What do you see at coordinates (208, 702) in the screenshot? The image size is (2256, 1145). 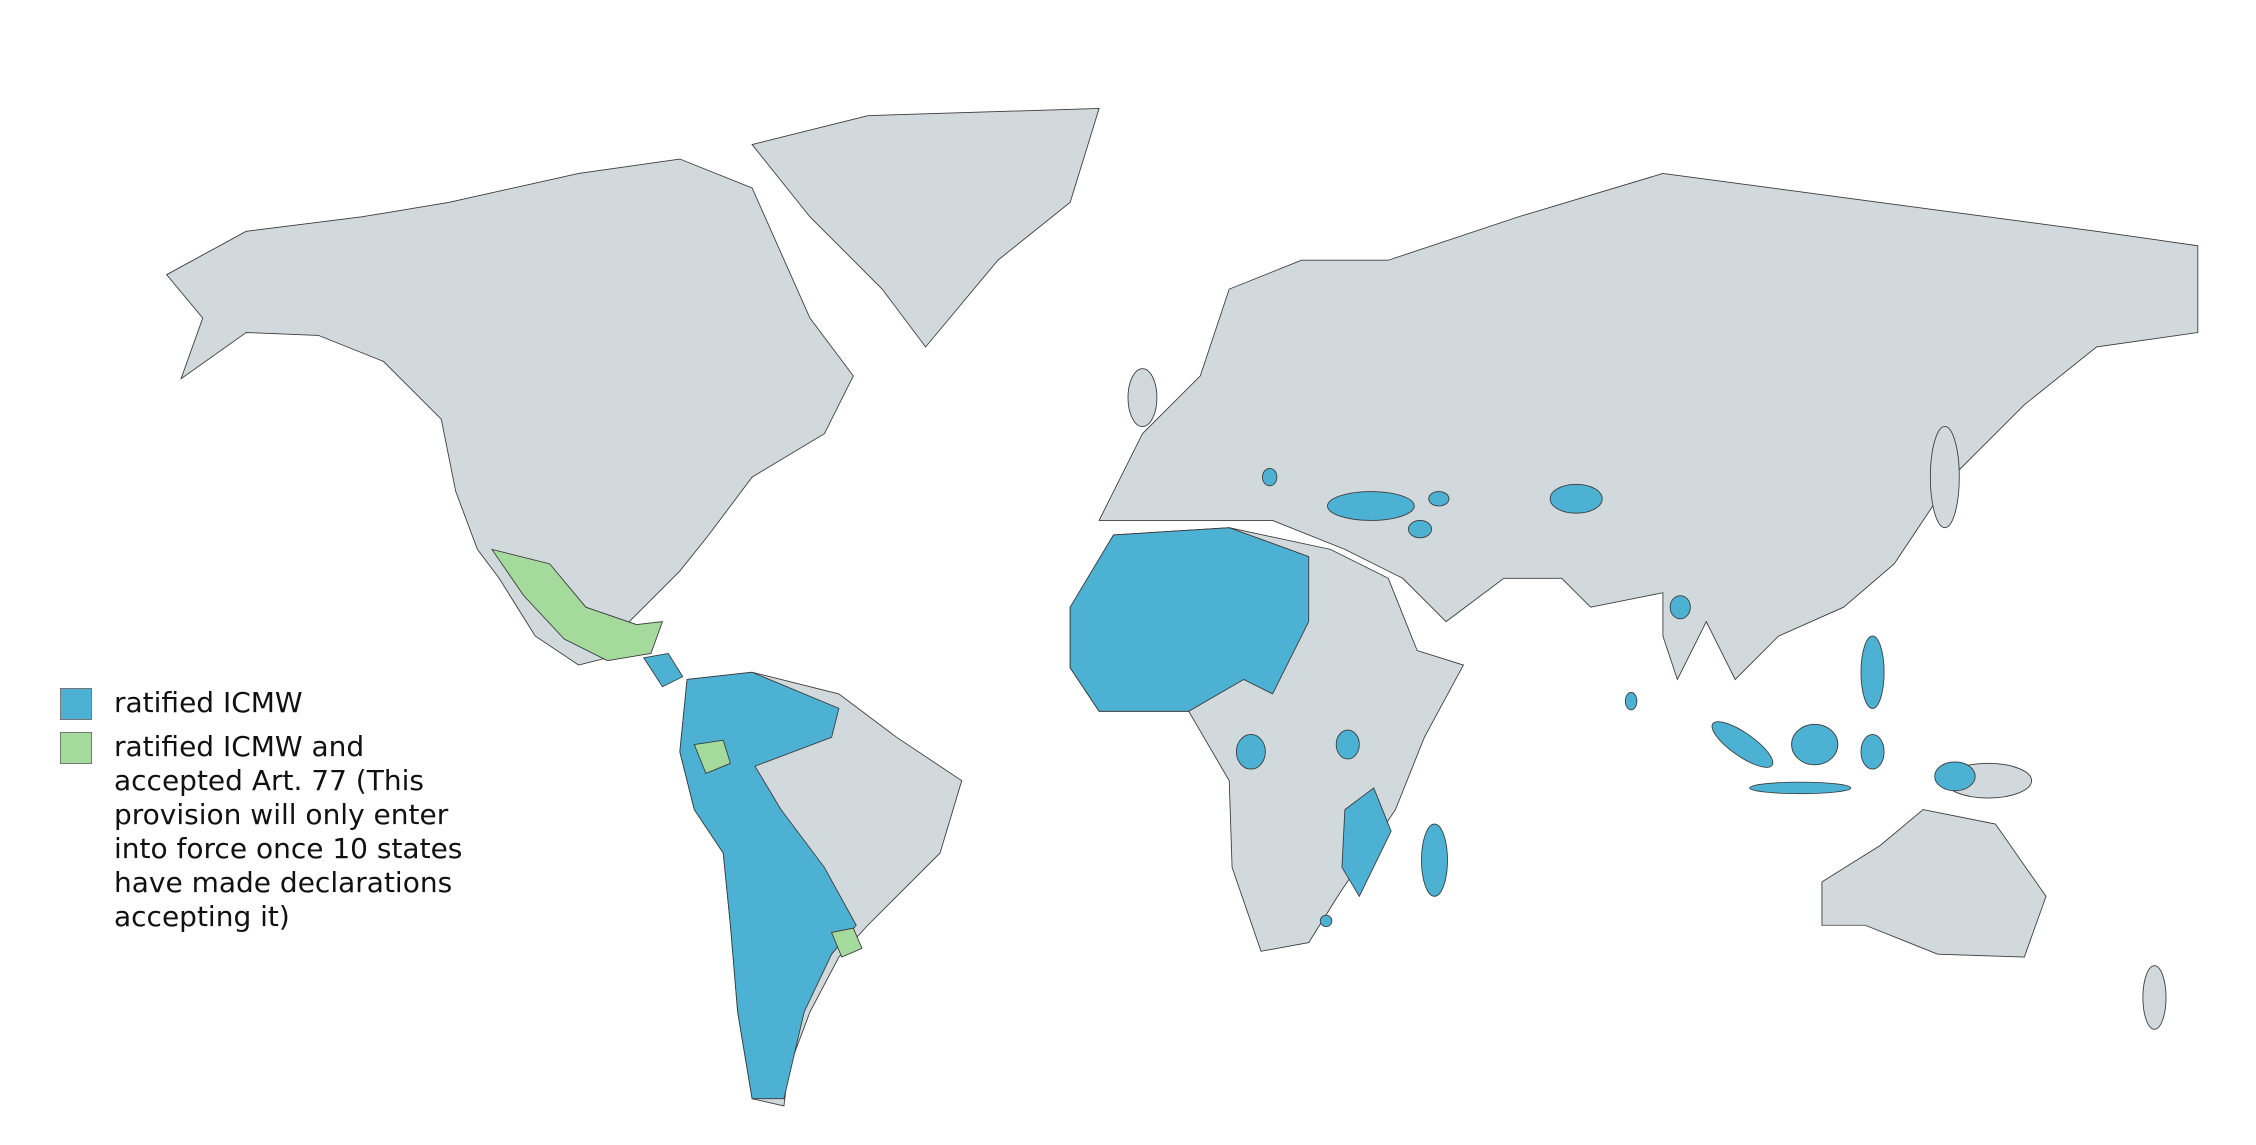 I see `legend-label: ratified ICMW` at bounding box center [208, 702].